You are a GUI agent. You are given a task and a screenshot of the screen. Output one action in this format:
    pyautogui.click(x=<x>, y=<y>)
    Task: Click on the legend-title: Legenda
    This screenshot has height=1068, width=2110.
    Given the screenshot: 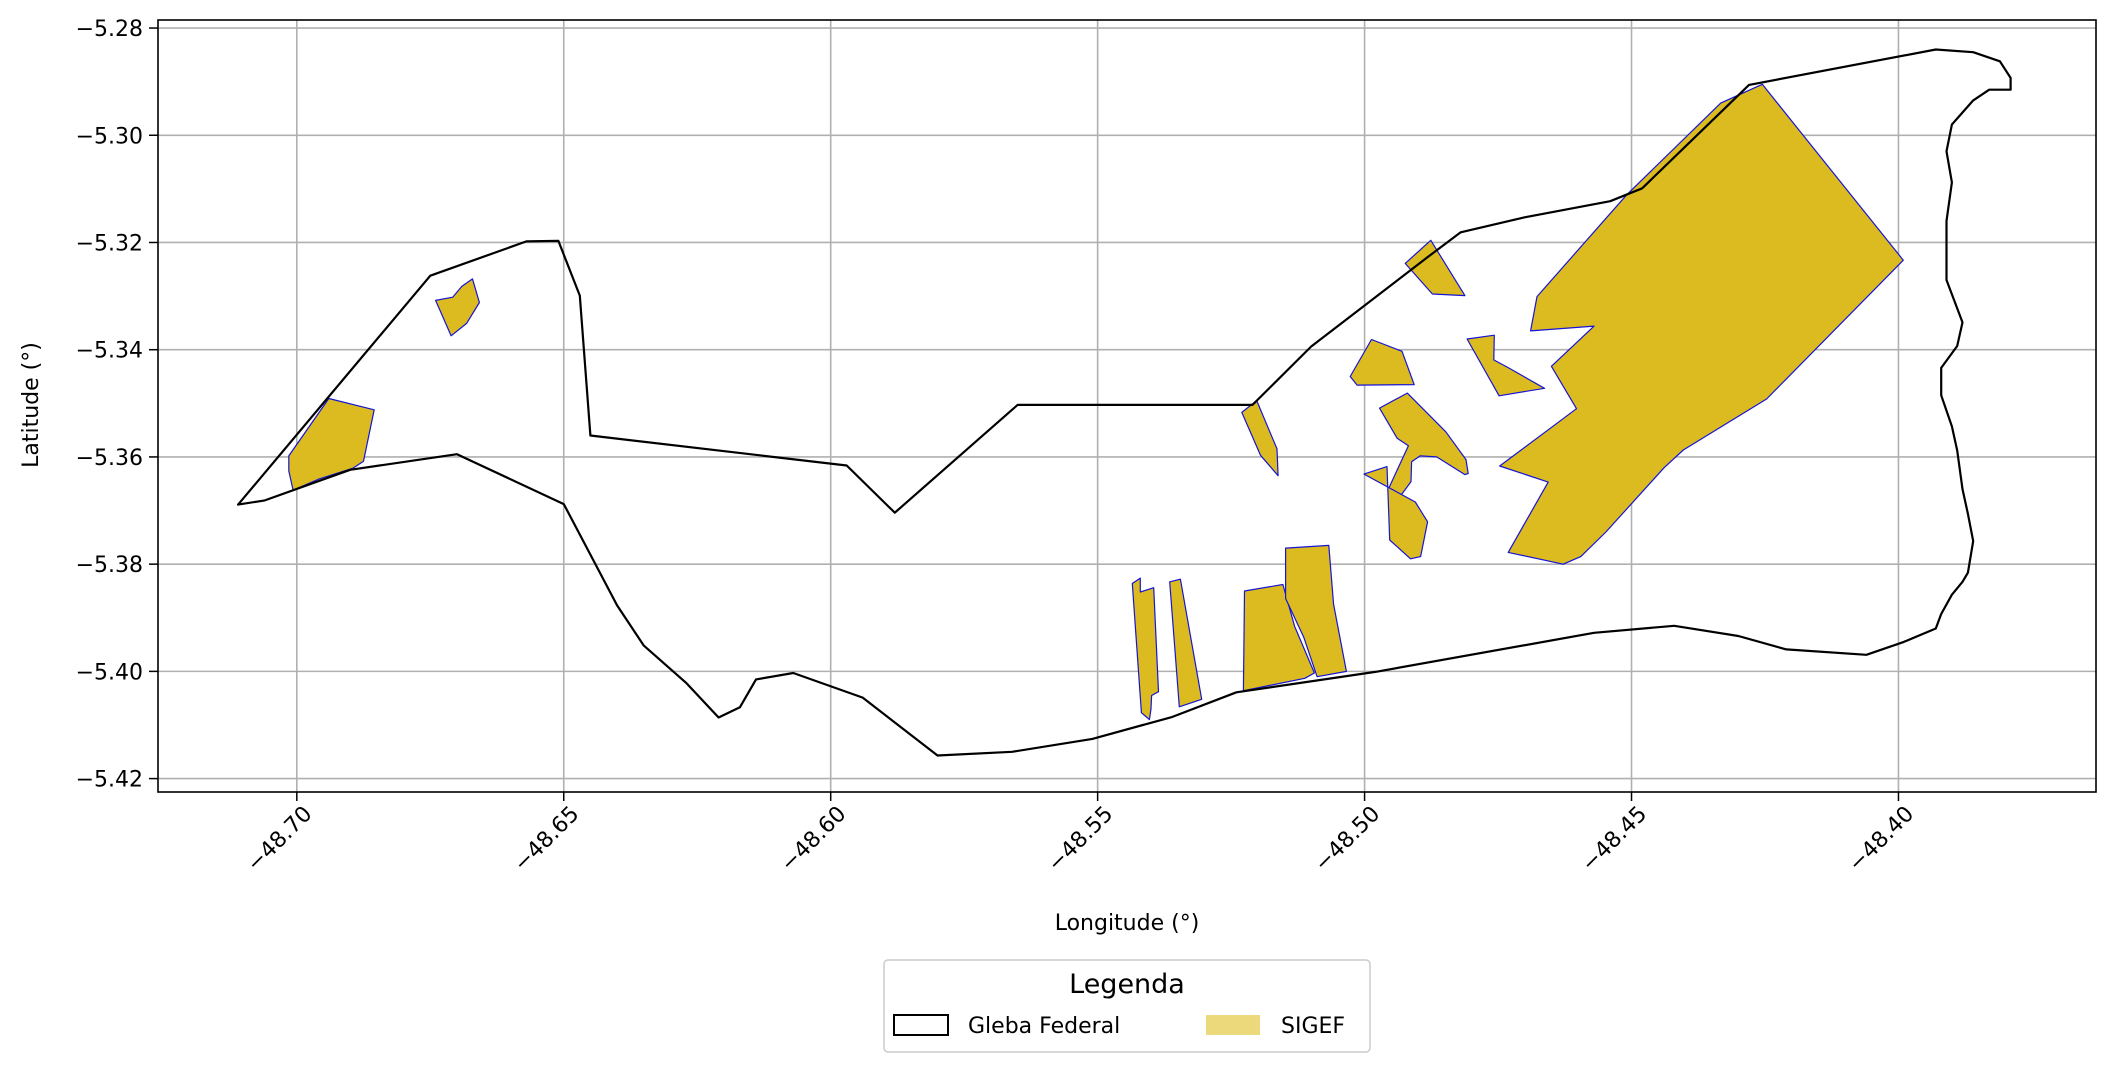 What is the action you would take?
    pyautogui.click(x=1127, y=984)
    